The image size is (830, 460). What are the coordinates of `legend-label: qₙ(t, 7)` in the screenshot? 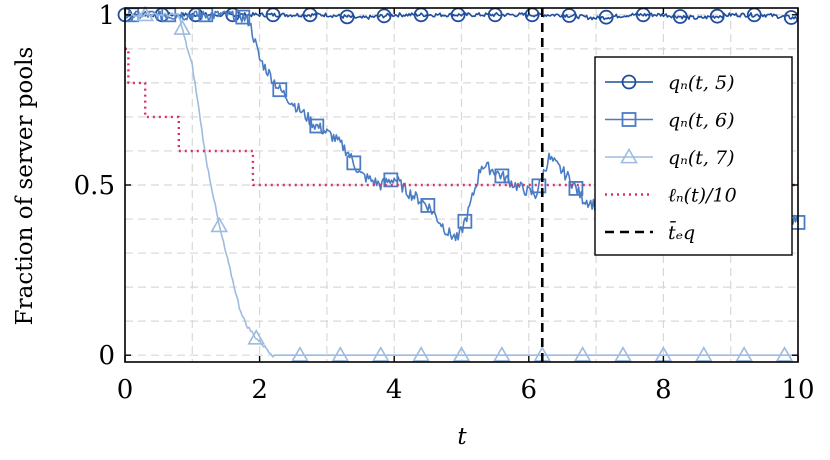 It's located at (701, 158).